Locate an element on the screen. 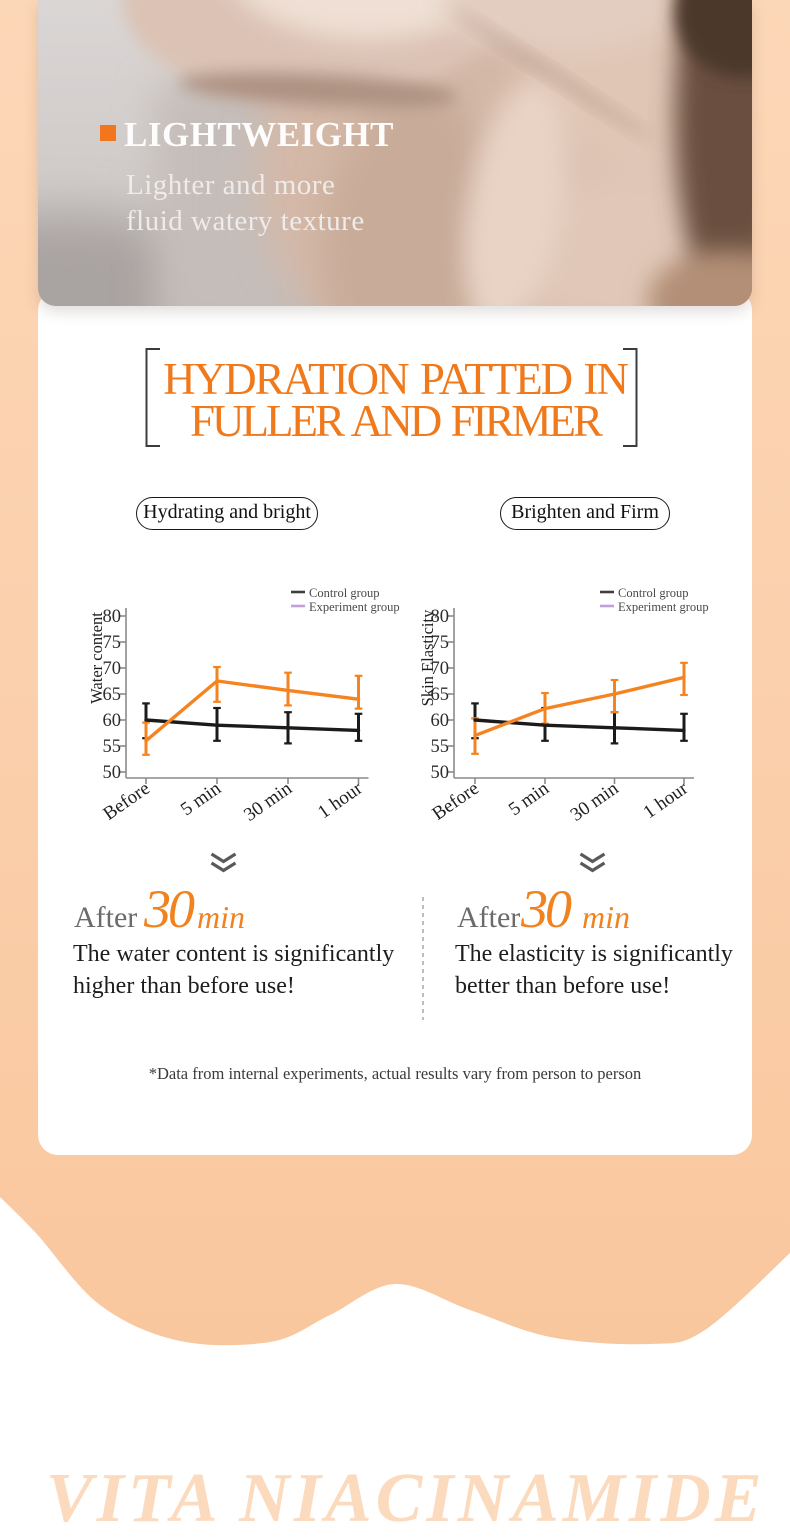 The width and height of the screenshot is (790, 1539). svg-text: Water content is located at coordinates (96, 658).